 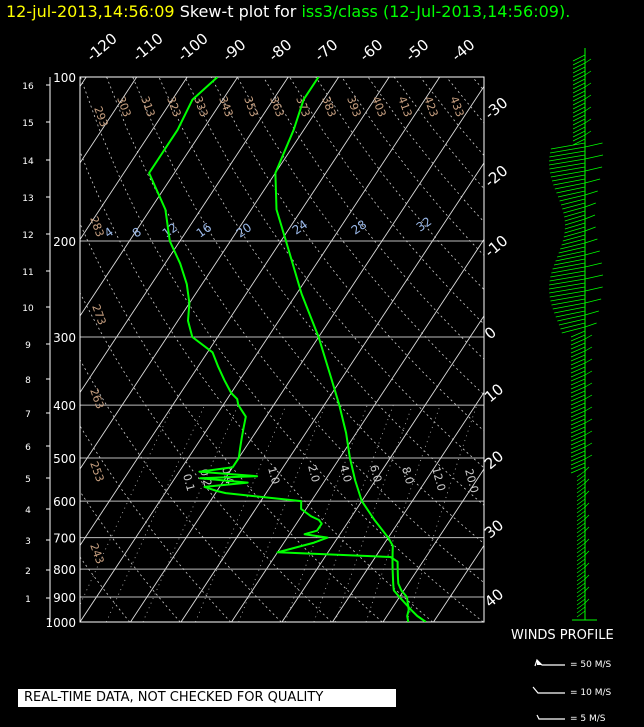 What do you see at coordinates (326, 51) in the screenshot?
I see `temp-tick-label-top: -70` at bounding box center [326, 51].